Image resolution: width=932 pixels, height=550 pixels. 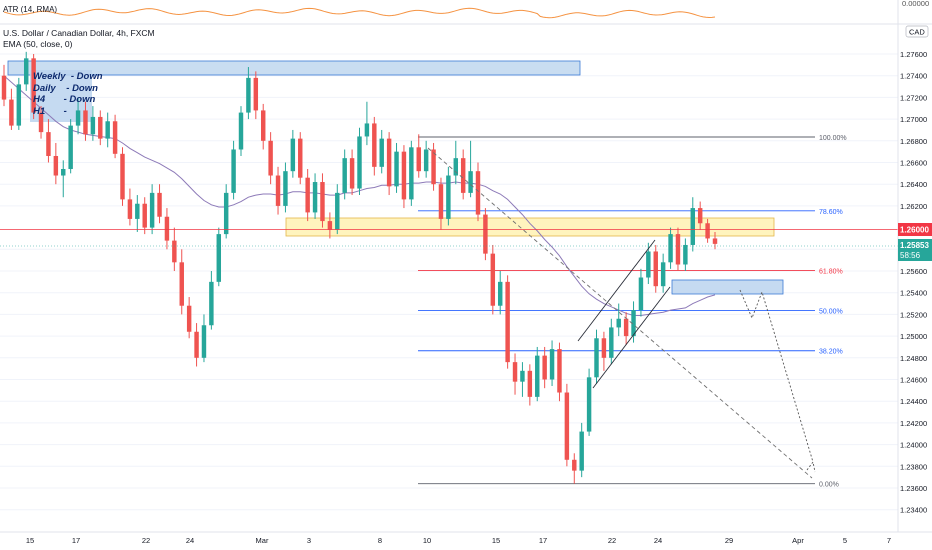 I want to click on channel-lower, so click(x=631, y=337).